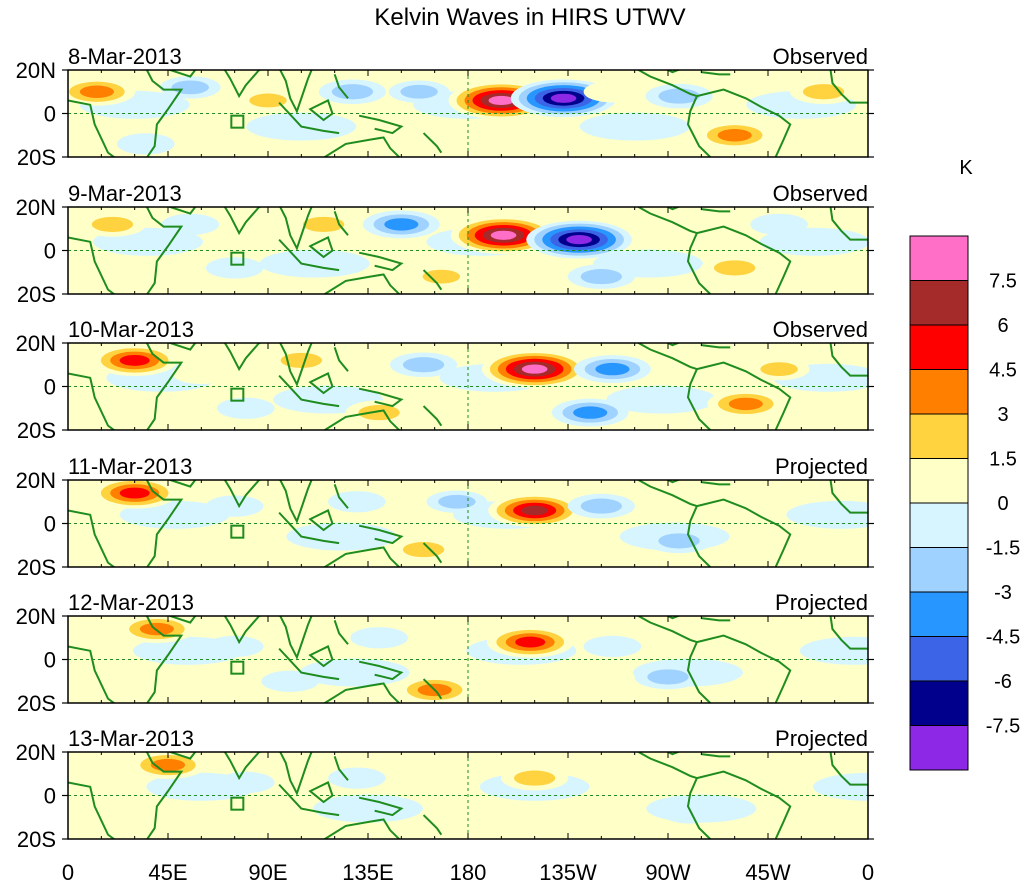 This screenshot has width=1024, height=887. Describe the element at coordinates (131, 602) in the screenshot. I see `panel-date: 12-Mar-2013` at that location.